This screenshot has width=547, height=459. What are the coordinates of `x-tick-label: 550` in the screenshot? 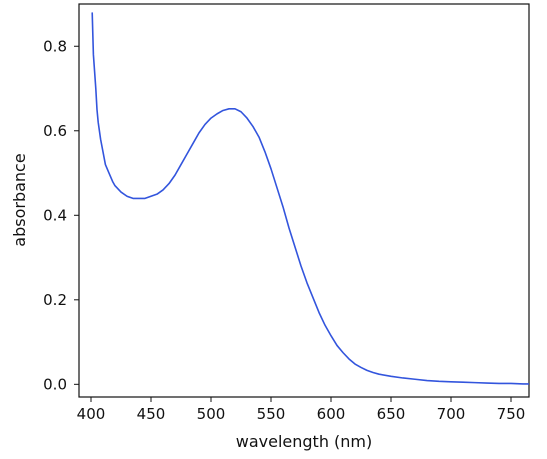 It's located at (271, 414).